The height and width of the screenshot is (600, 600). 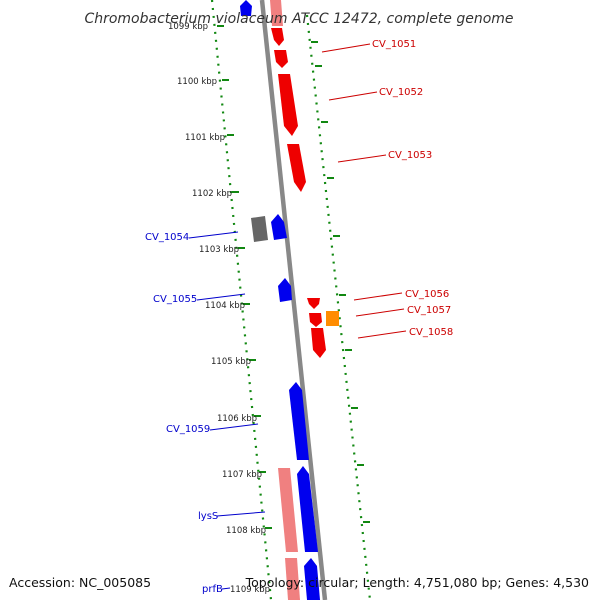 I want to click on tick-label-1105: 1105 kbp, so click(x=231, y=362).